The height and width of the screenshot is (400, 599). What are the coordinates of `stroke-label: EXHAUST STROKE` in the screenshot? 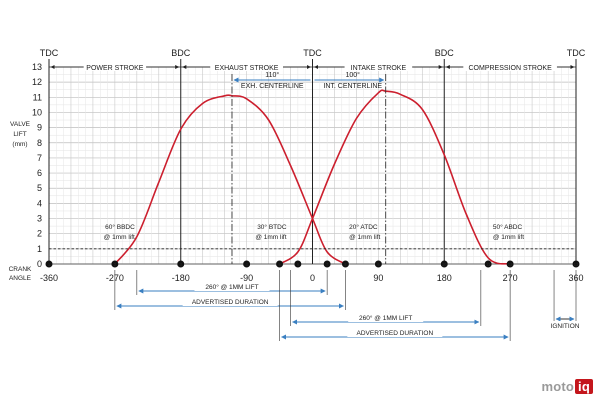 It's located at (247, 68).